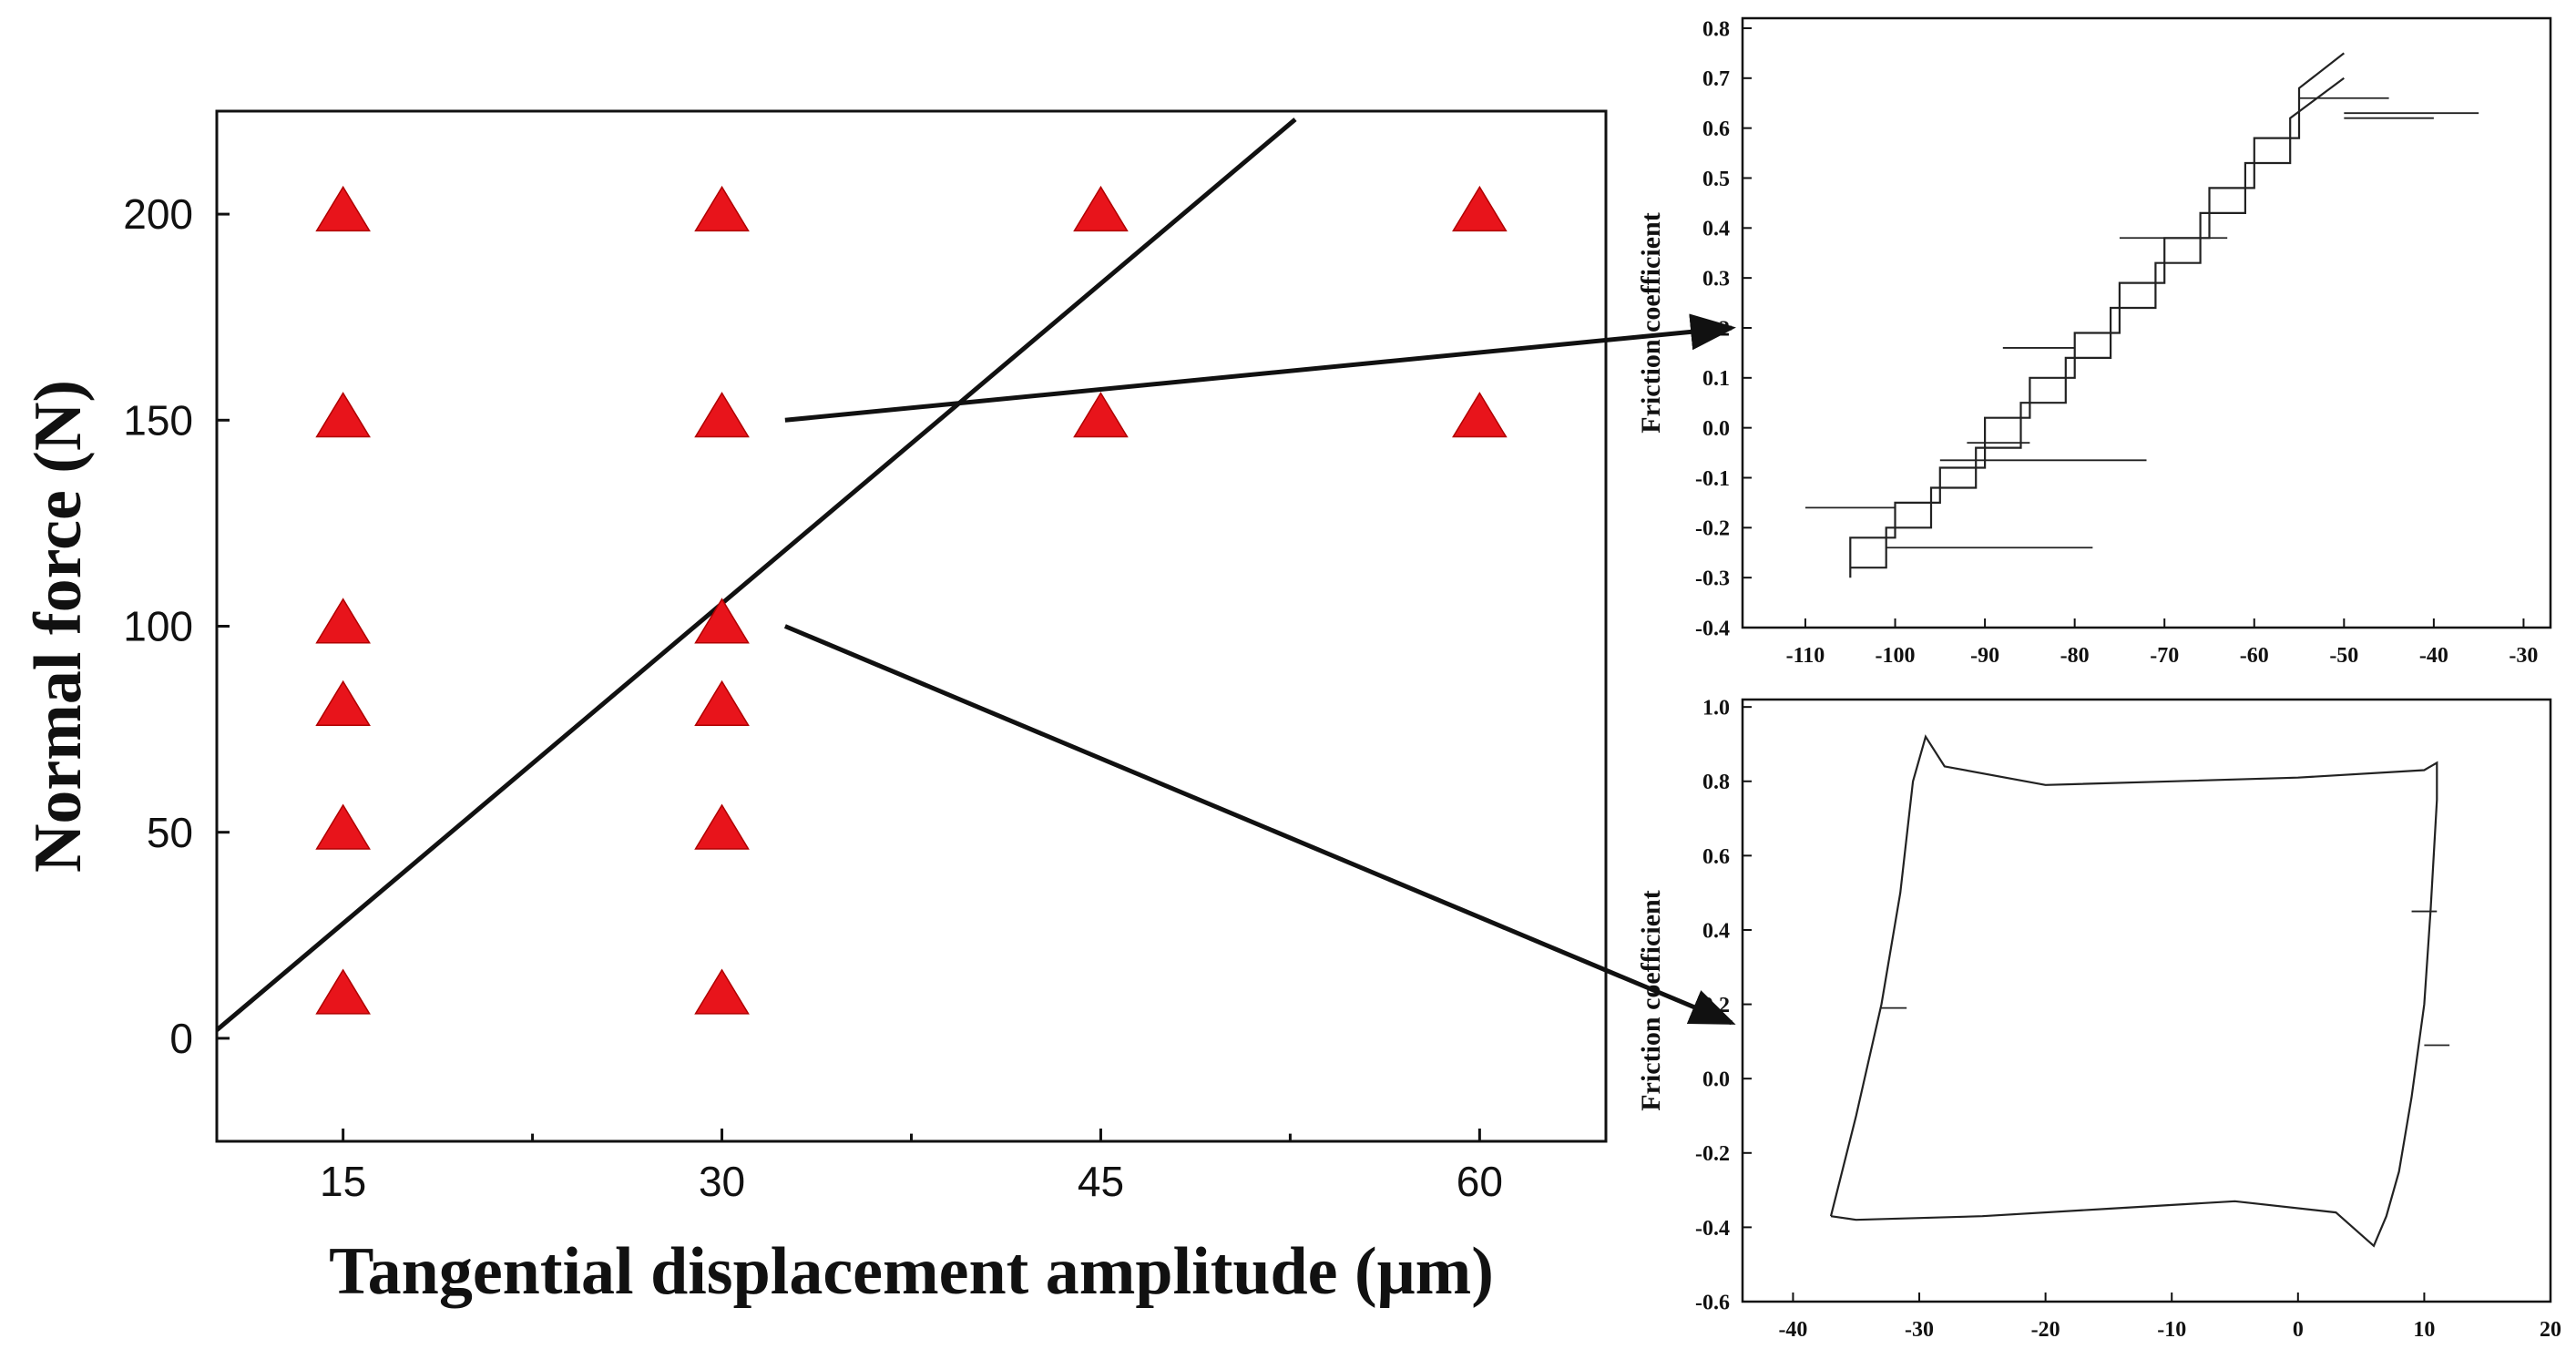 This screenshot has width=2576, height=1359. Describe the element at coordinates (2075, 656) in the screenshot. I see `top-right-x-tick-label: -80` at that location.